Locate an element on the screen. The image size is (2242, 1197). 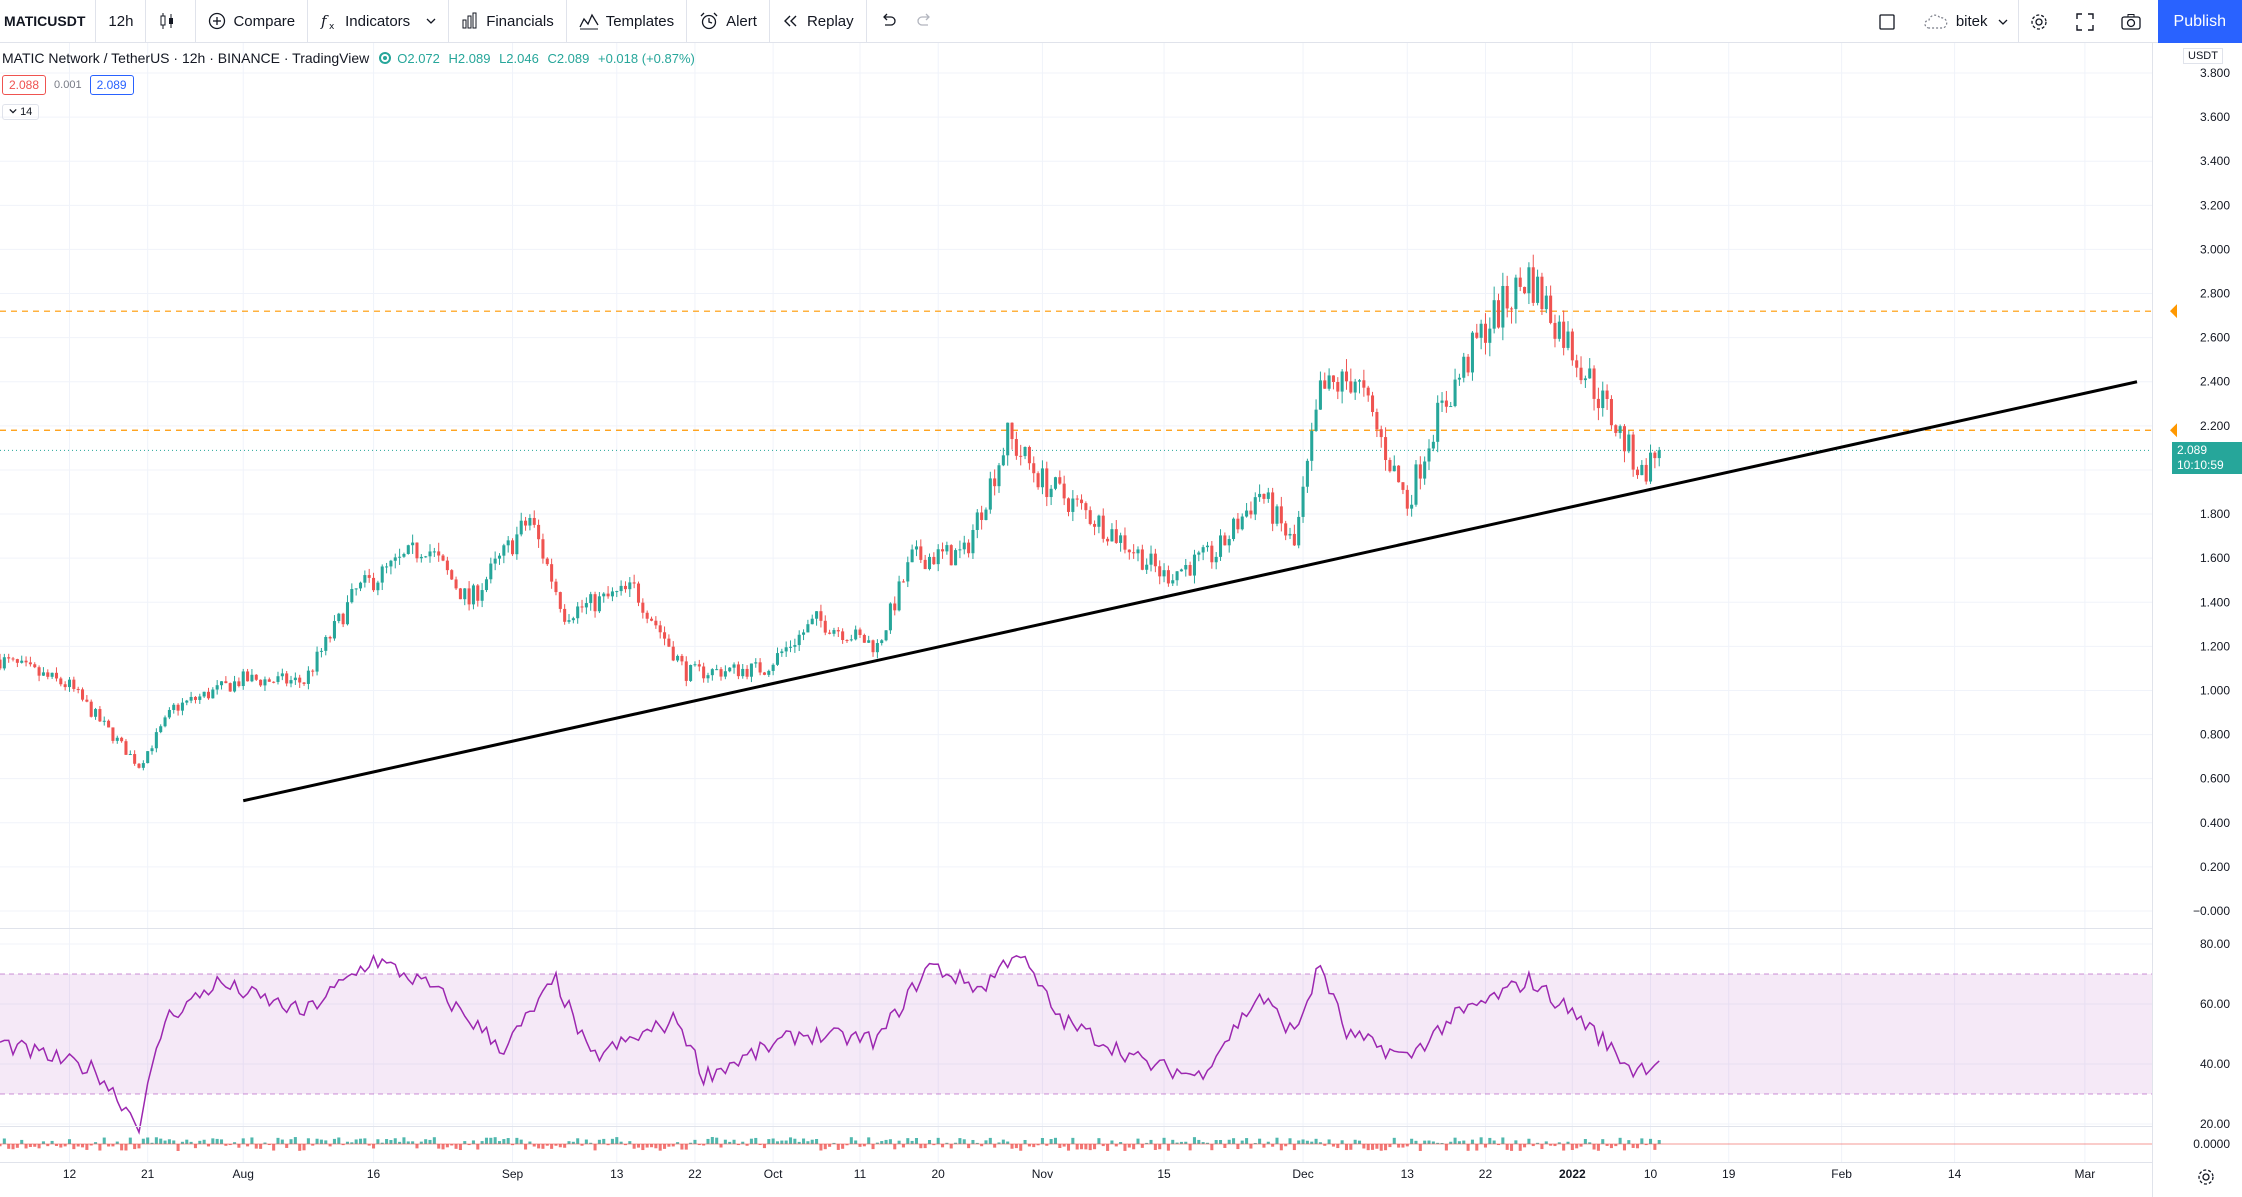
price-axis is located at coordinates (2197, 620).